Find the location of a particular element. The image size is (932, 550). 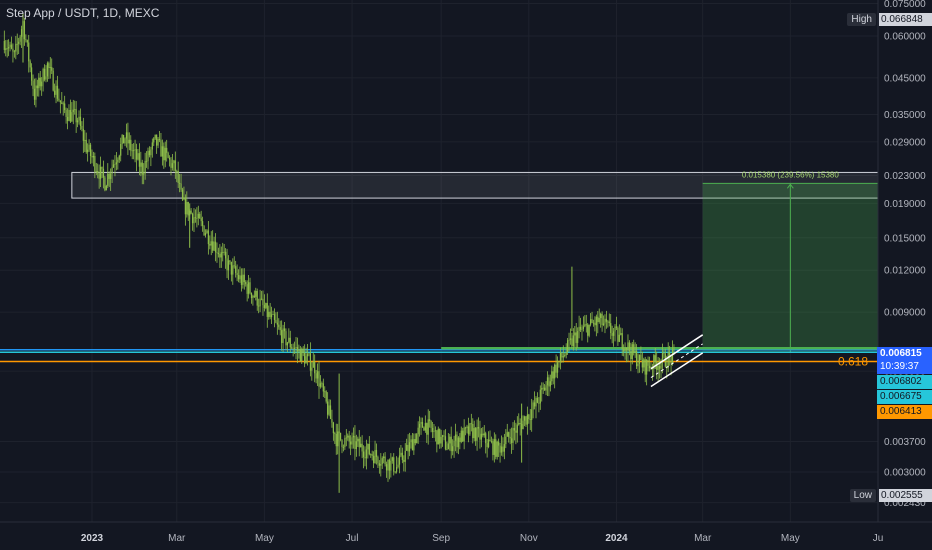

time-axis: 2023 Mar May Jul Sep Nov 2024 Mar May Ju is located at coordinates (482, 538).